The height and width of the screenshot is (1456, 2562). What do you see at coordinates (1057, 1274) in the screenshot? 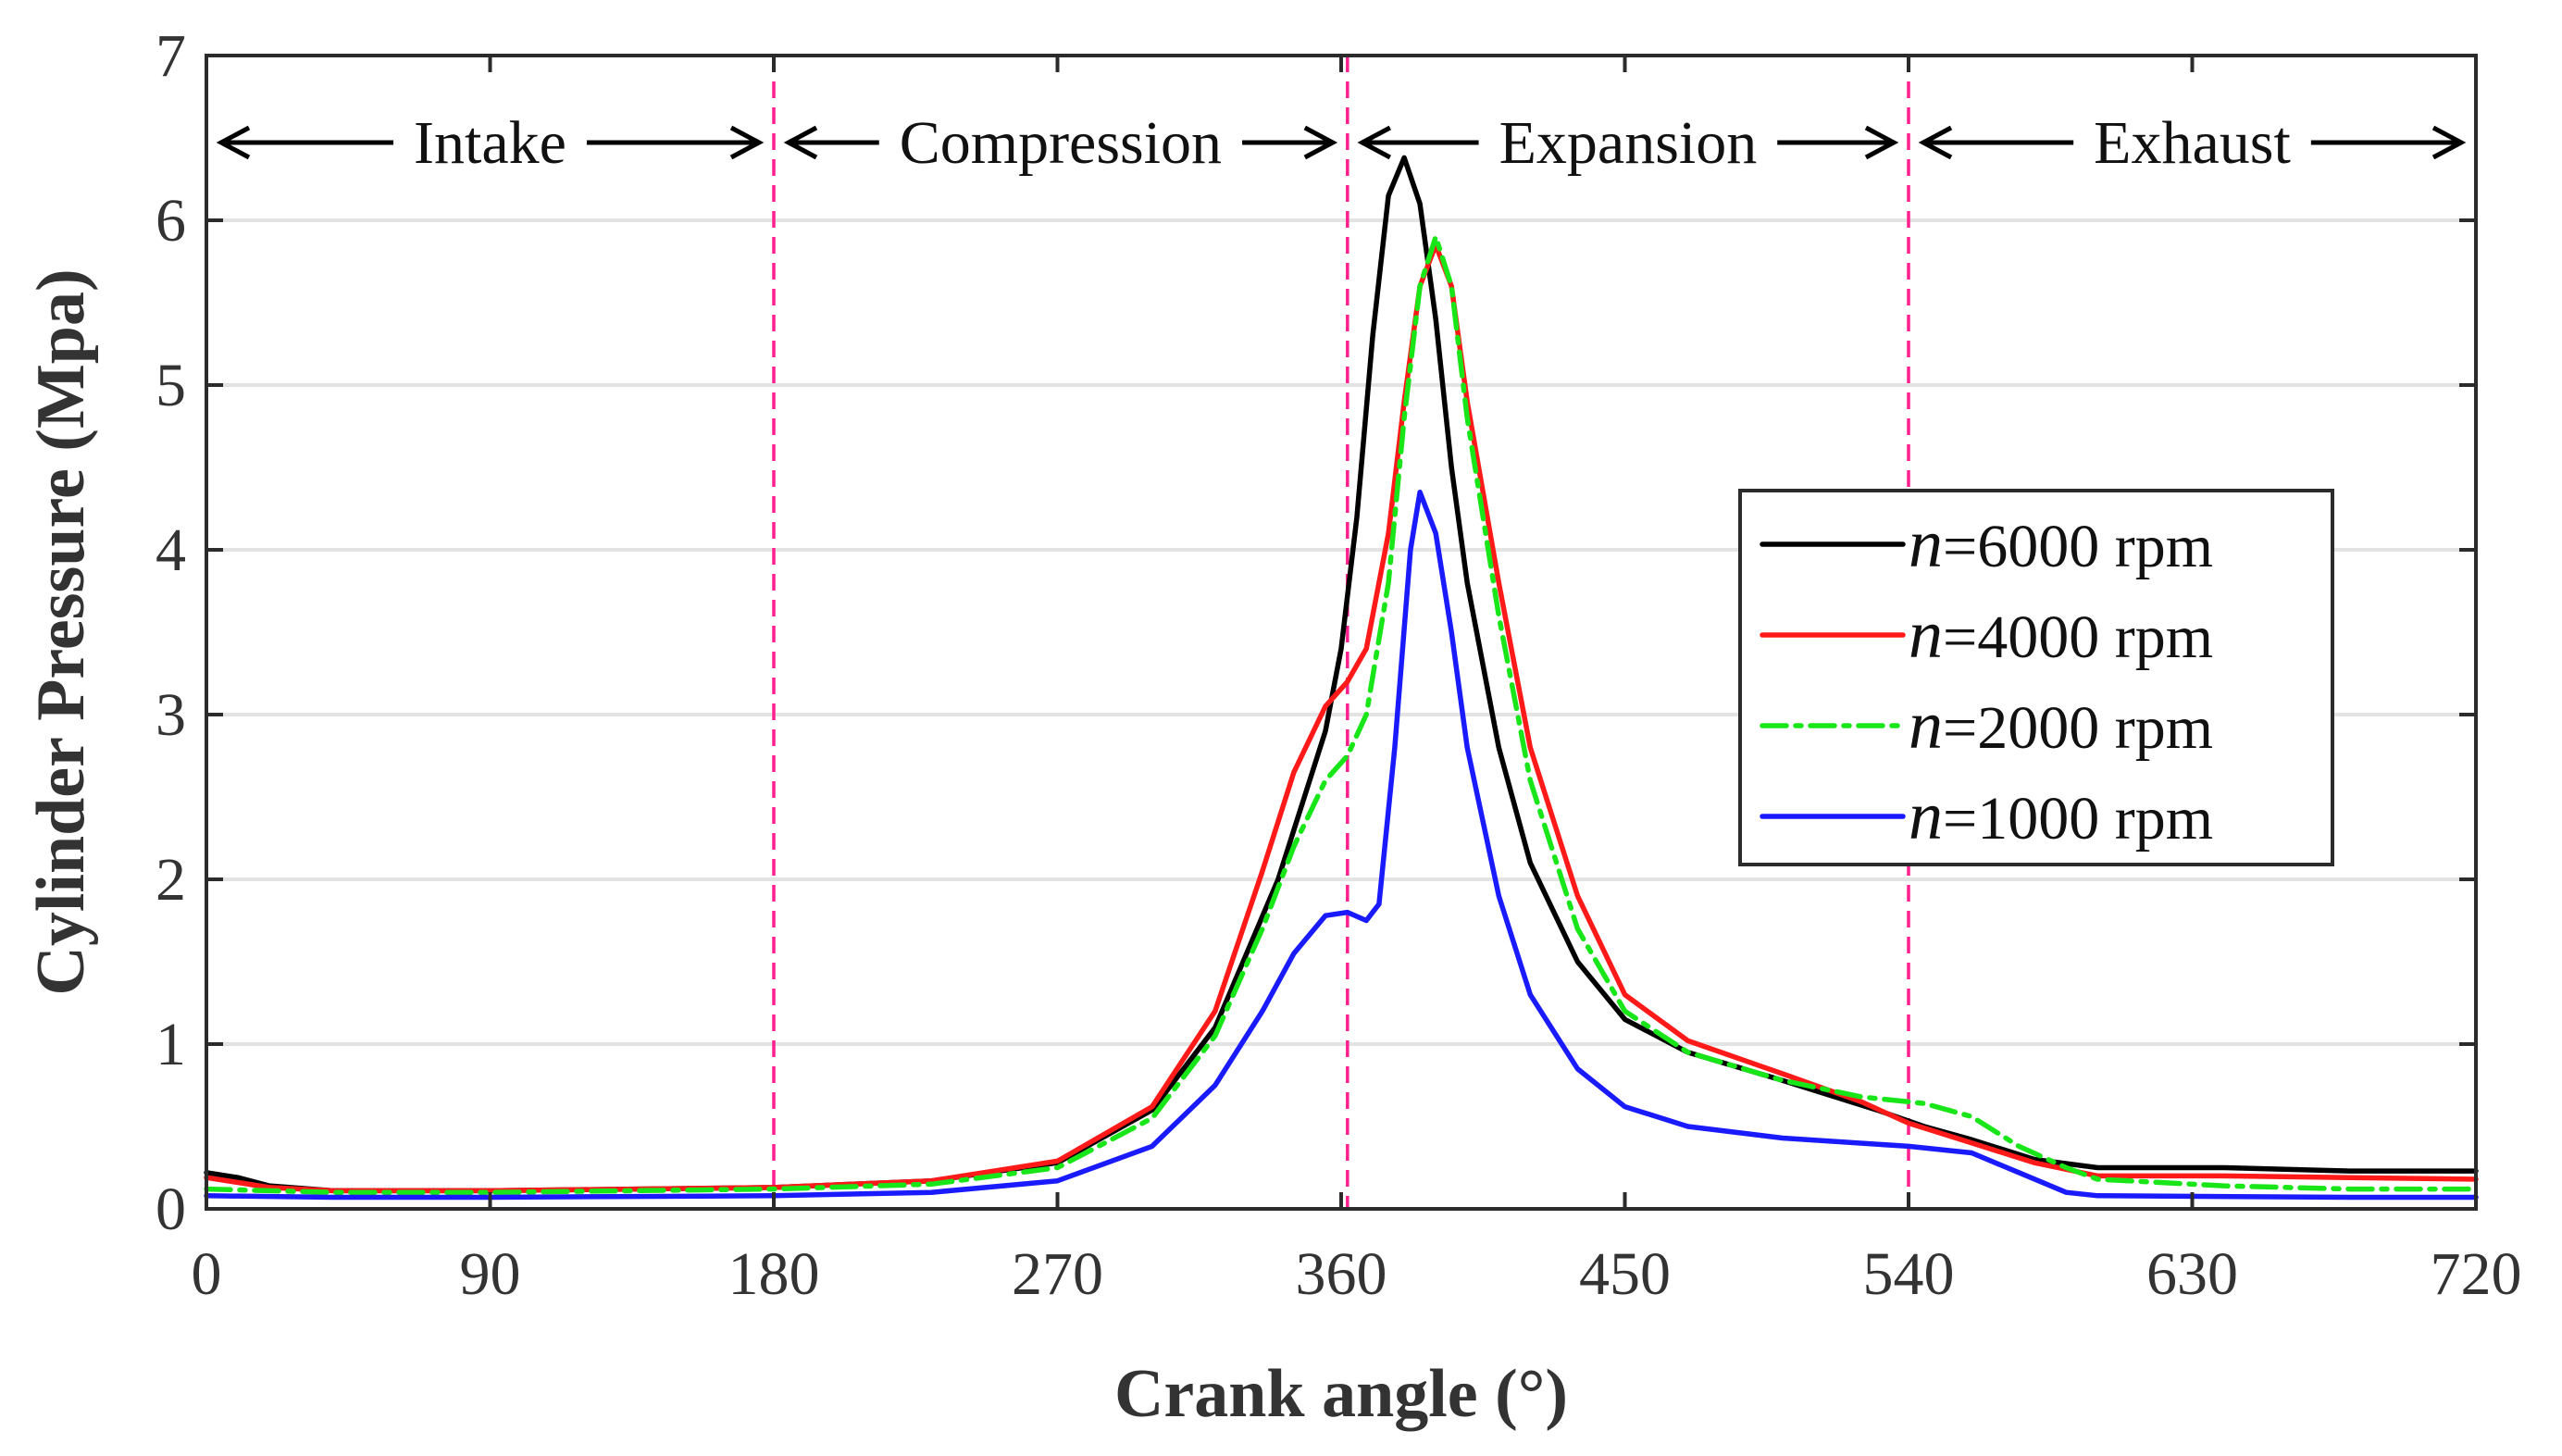
I see `x-tick-label: 270` at bounding box center [1057, 1274].